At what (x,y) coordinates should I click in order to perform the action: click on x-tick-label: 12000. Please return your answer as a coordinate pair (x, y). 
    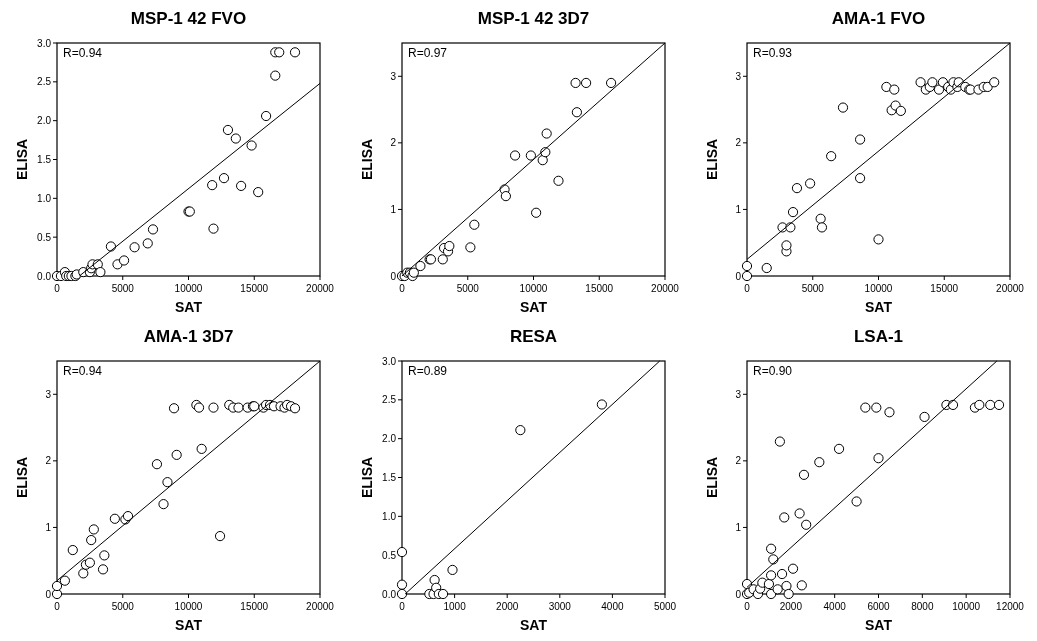
    Looking at the image, I should click on (1010, 606).